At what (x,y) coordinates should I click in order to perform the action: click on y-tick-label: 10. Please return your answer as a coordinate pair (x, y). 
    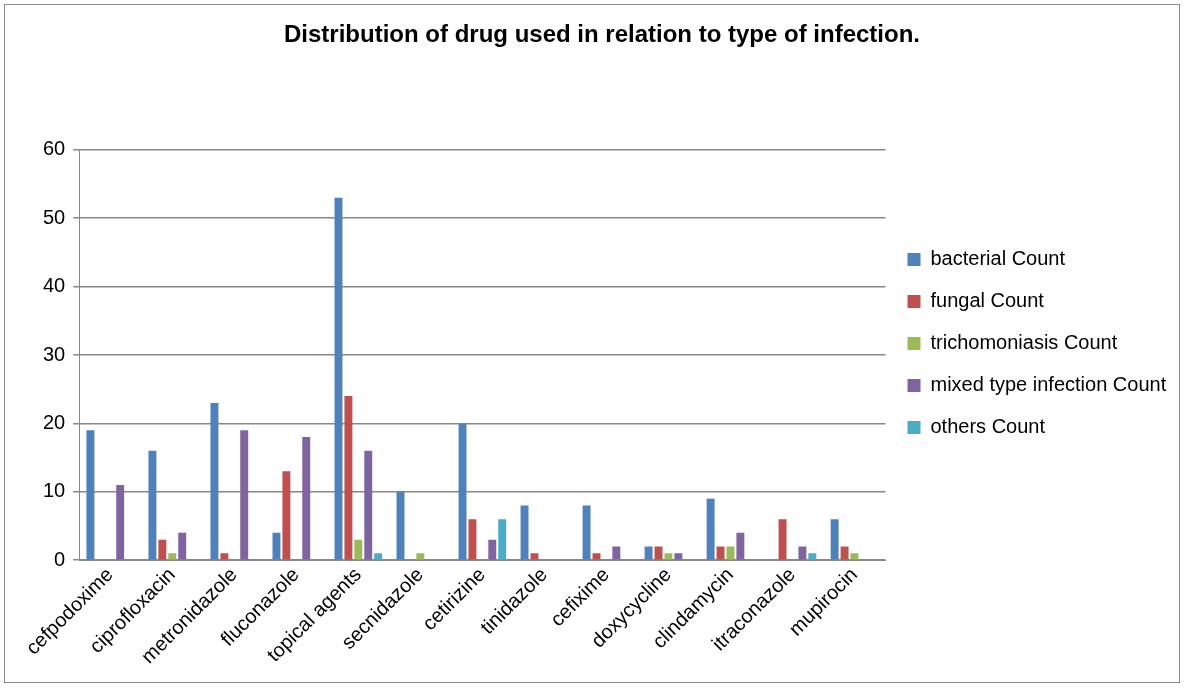
    Looking at the image, I should click on (54, 490).